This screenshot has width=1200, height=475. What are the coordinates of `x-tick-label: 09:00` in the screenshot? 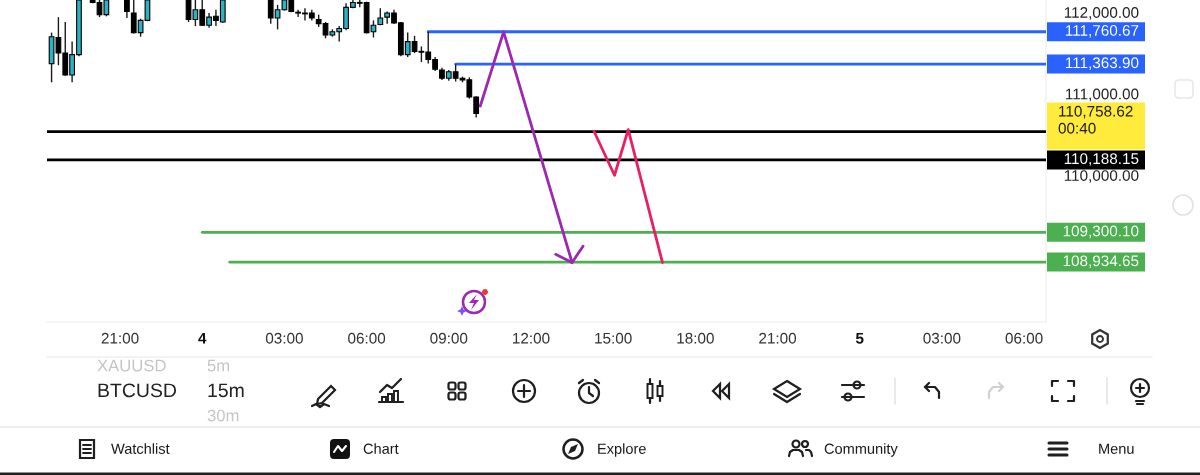 It's located at (449, 338).